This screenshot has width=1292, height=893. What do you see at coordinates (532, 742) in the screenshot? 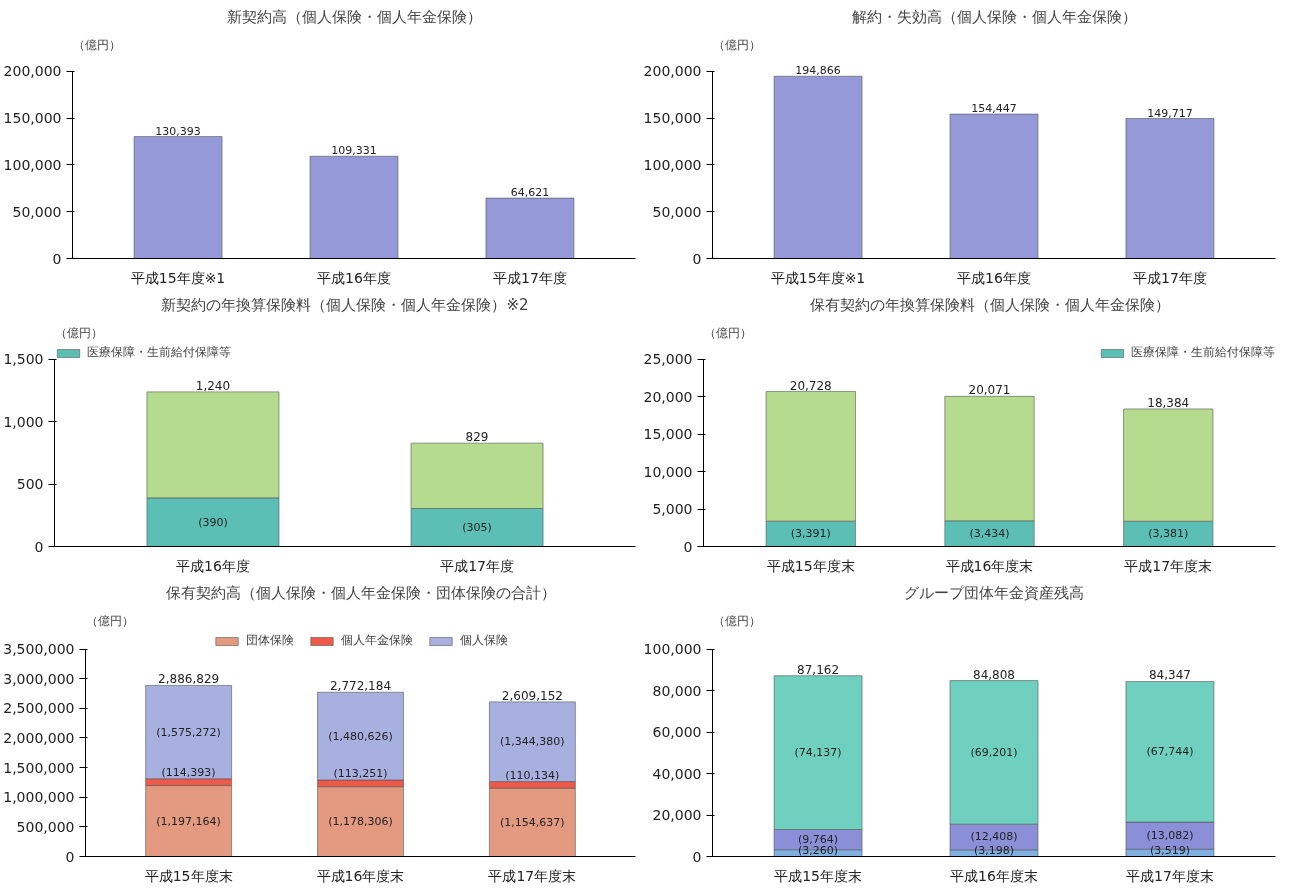
I see `data-label: (1,344,380)` at bounding box center [532, 742].